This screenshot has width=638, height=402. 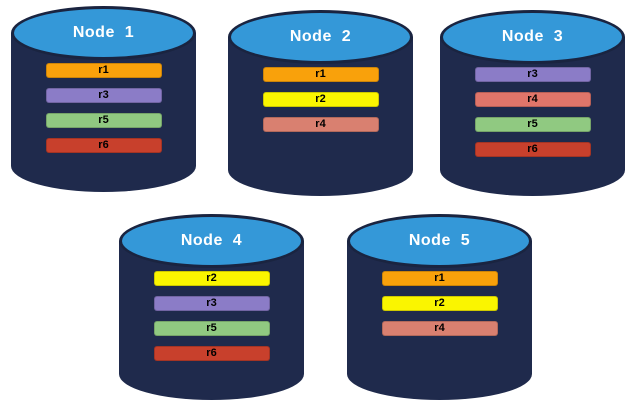 I want to click on node-2-replica-list: r1 r2 r4, so click(x=320, y=99).